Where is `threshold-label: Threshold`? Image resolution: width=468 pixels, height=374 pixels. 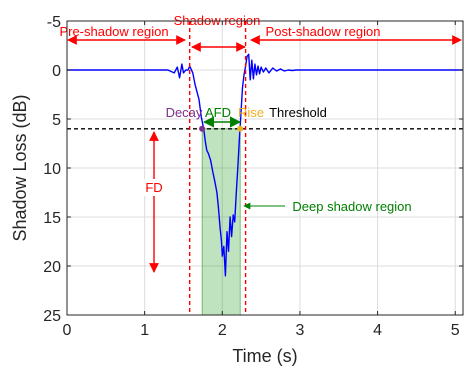
threshold-label: Threshold is located at coordinates (298, 112).